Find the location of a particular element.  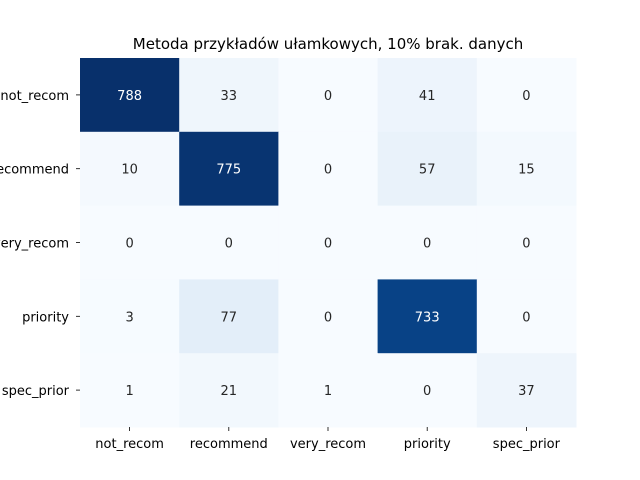

cell-value-label: 57 is located at coordinates (427, 170).